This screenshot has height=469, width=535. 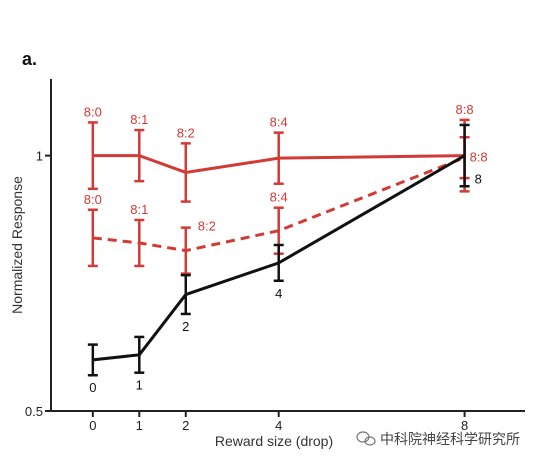 I want to click on point-label: 4, so click(x=278, y=293).